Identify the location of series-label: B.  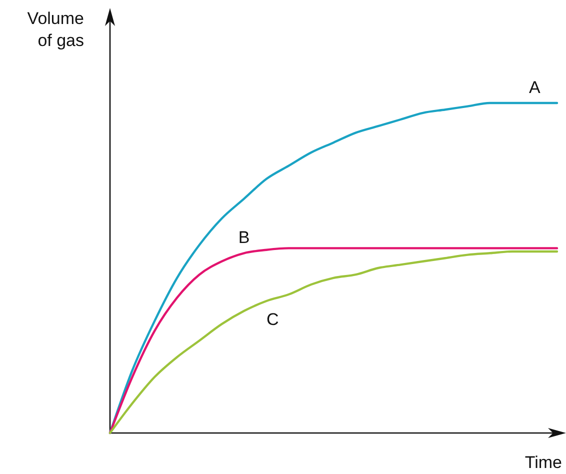
(244, 238).